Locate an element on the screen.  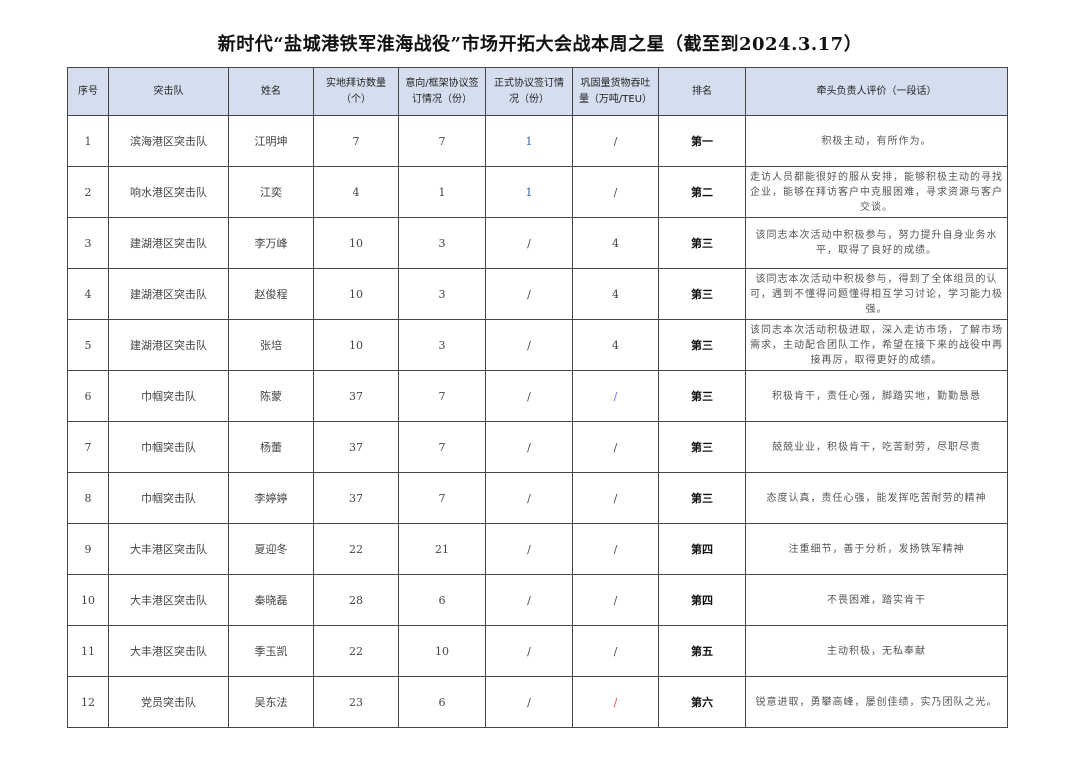
cell-index: 5 is located at coordinates (88, 345).